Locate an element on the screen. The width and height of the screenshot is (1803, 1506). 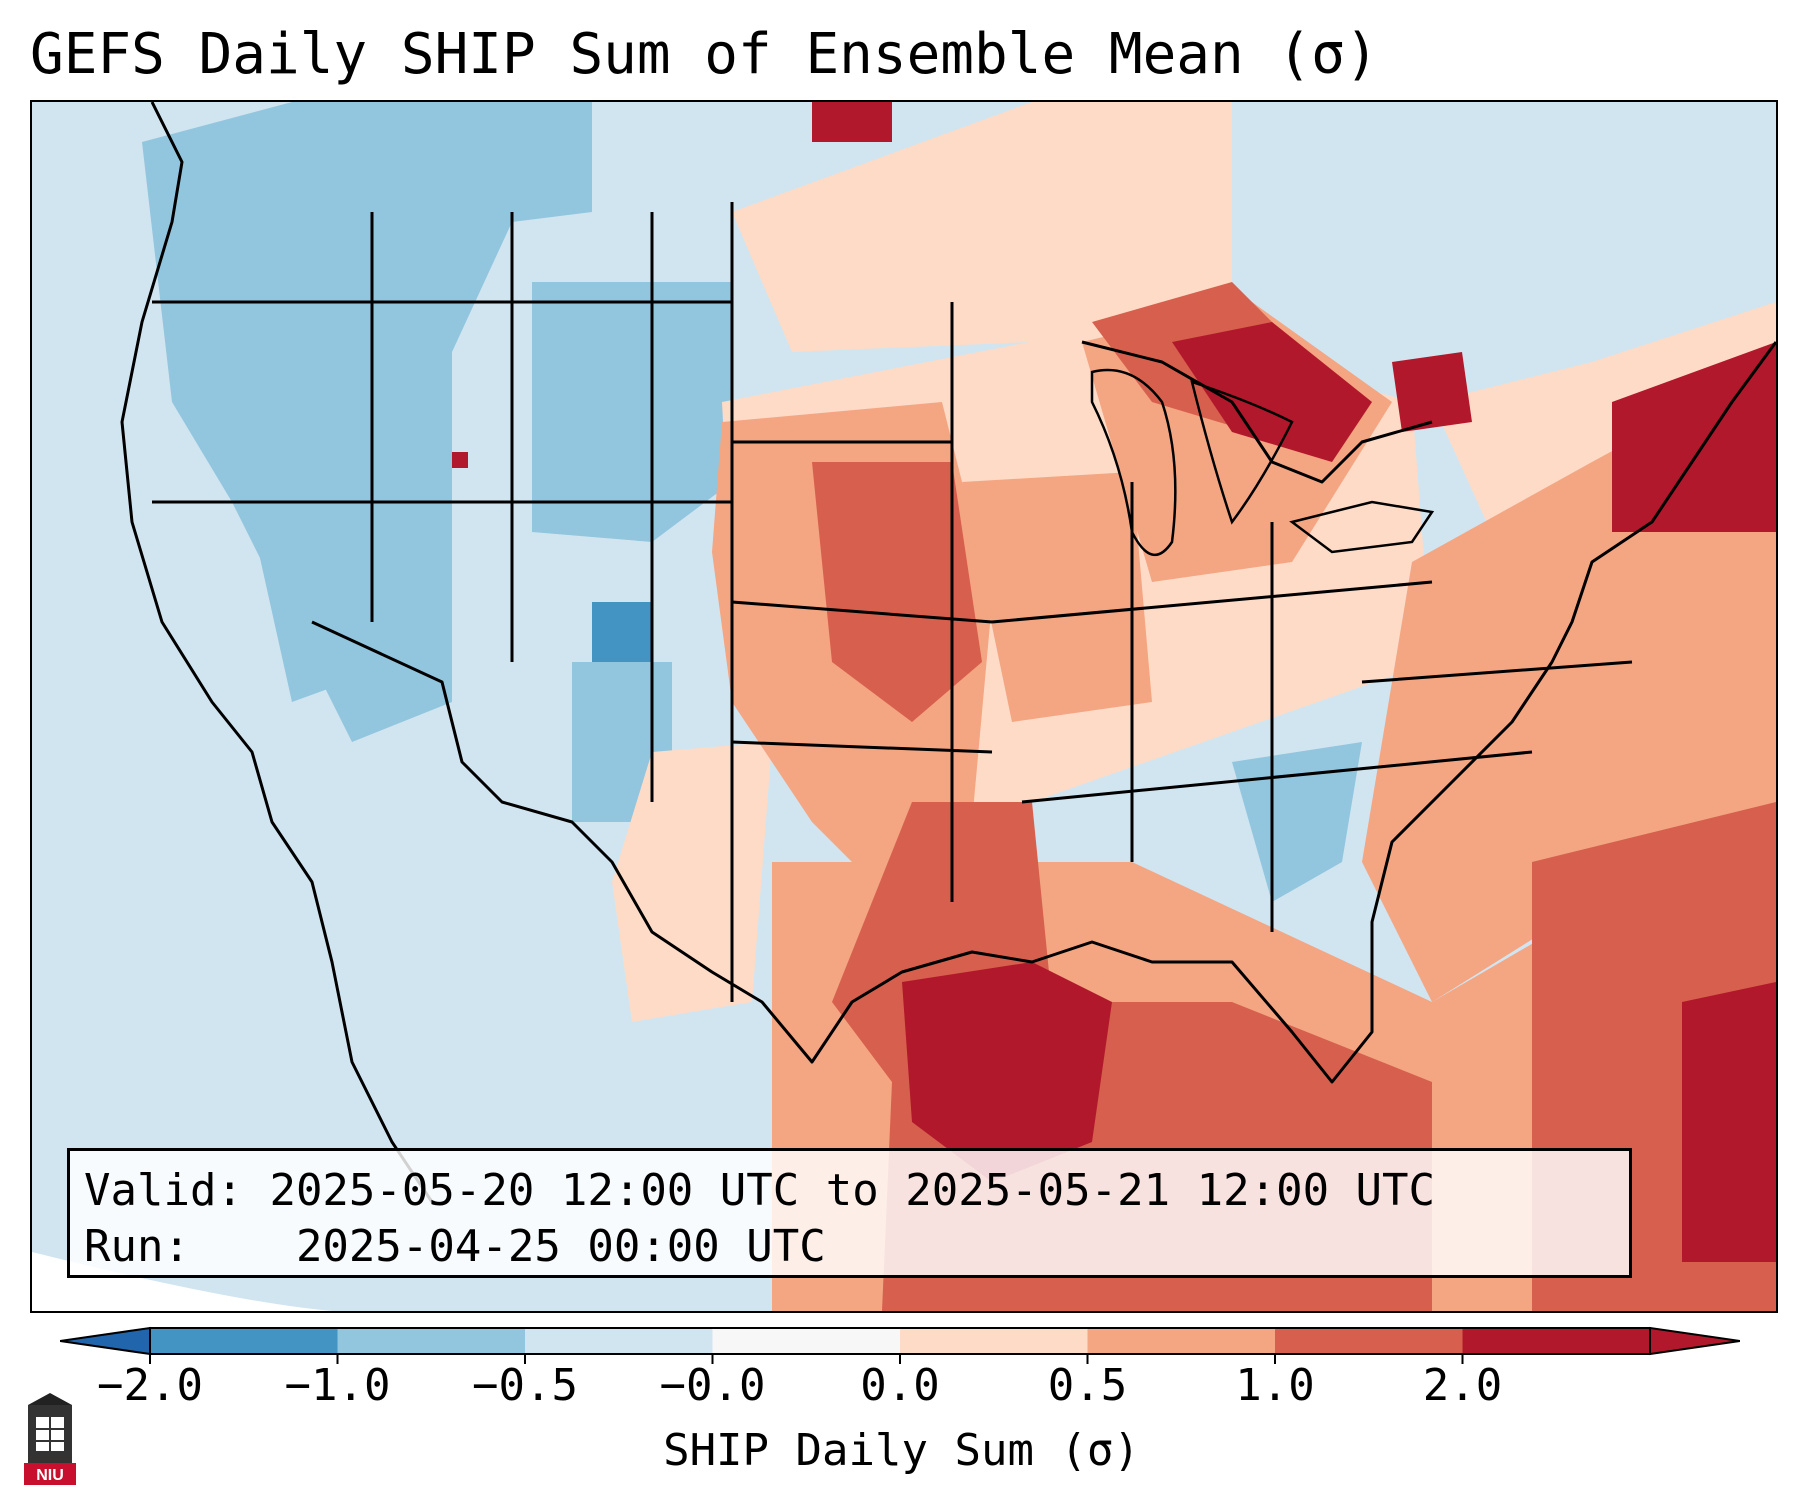
colorbar-tick-label: 0.0 is located at coordinates (900, 1385).